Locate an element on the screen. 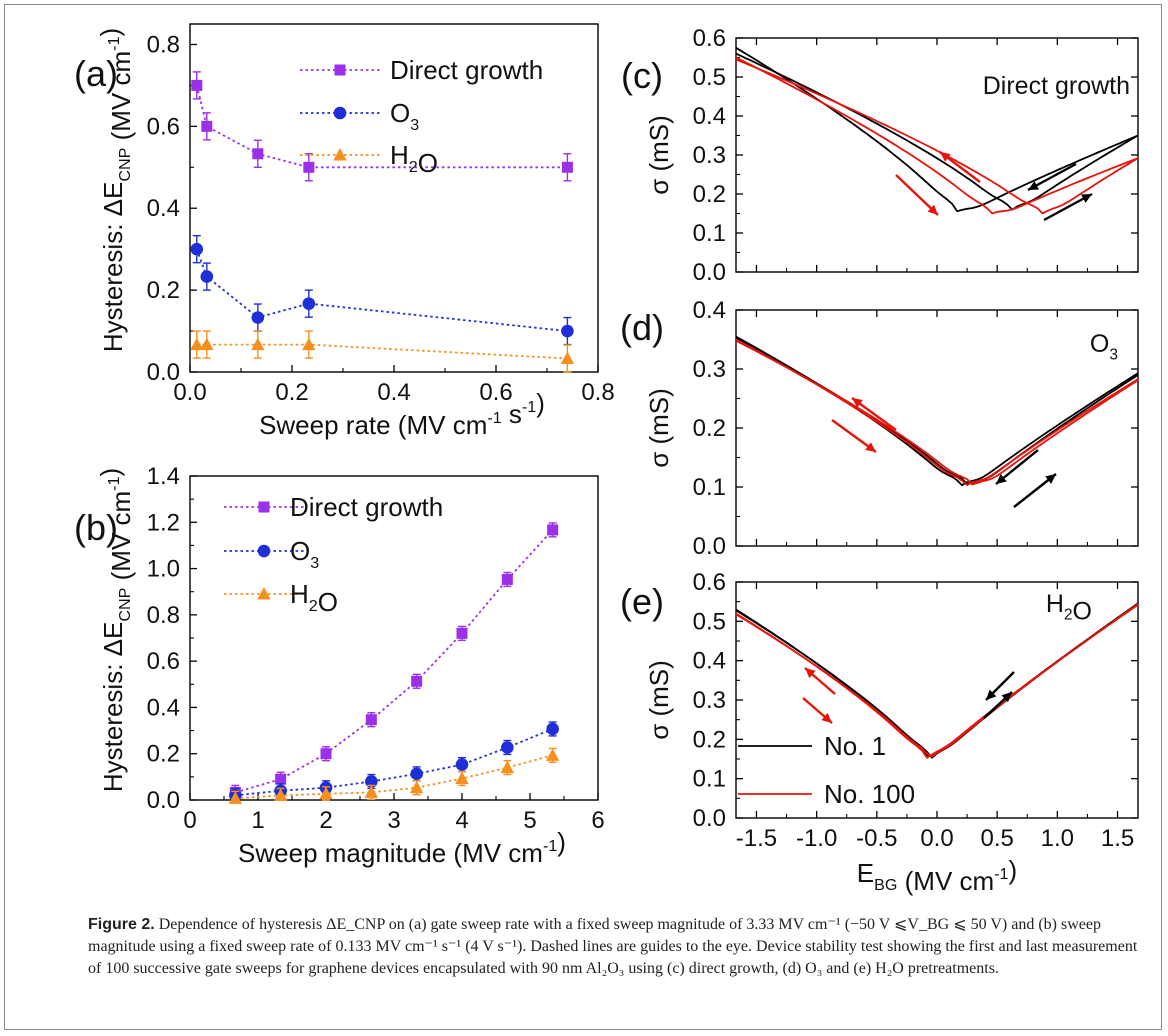  panel-annotation: Direct growth is located at coordinates (1056, 86).